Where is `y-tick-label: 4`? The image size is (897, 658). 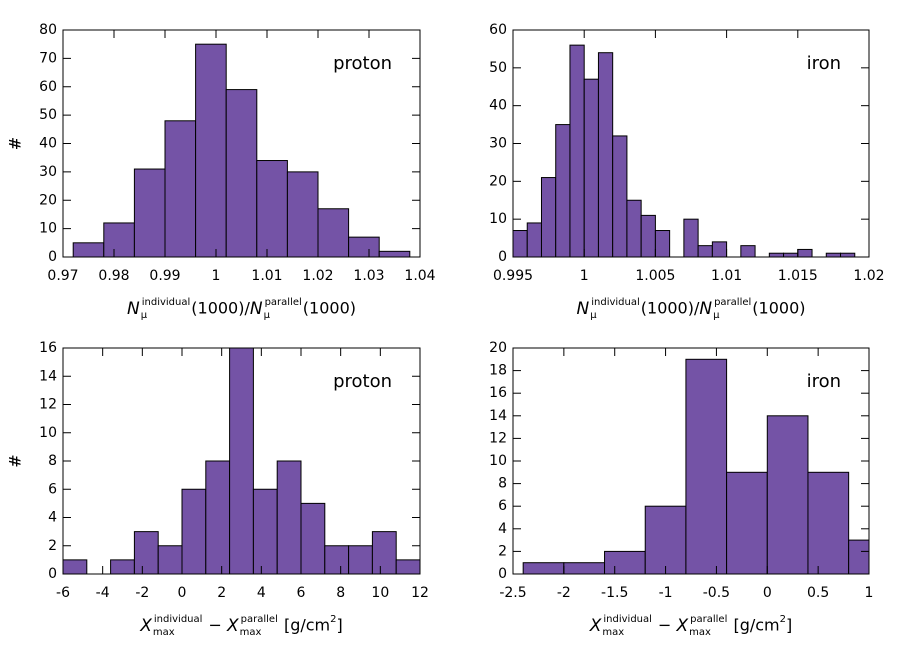
y-tick-label: 4 is located at coordinates (52, 518).